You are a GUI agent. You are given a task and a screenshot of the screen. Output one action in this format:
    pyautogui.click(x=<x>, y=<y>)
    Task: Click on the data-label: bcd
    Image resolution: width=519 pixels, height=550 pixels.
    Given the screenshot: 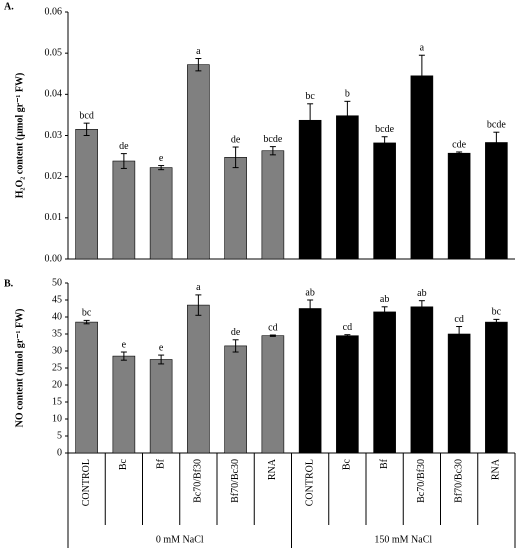 What is the action you would take?
    pyautogui.click(x=86, y=115)
    